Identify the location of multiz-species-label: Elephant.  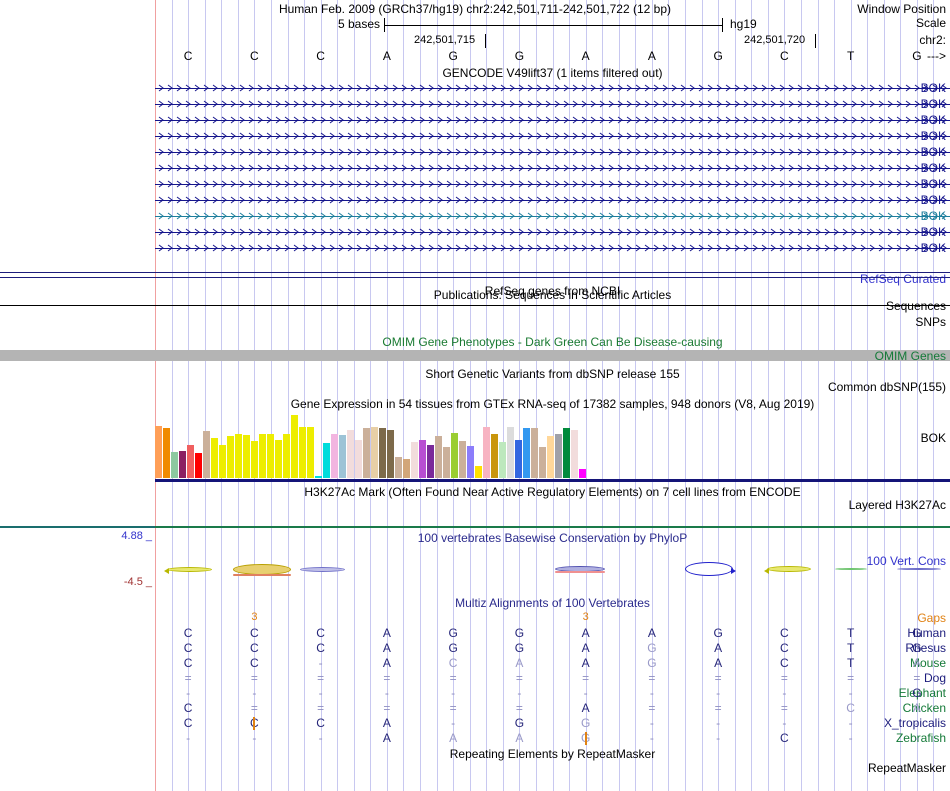
(922, 693).